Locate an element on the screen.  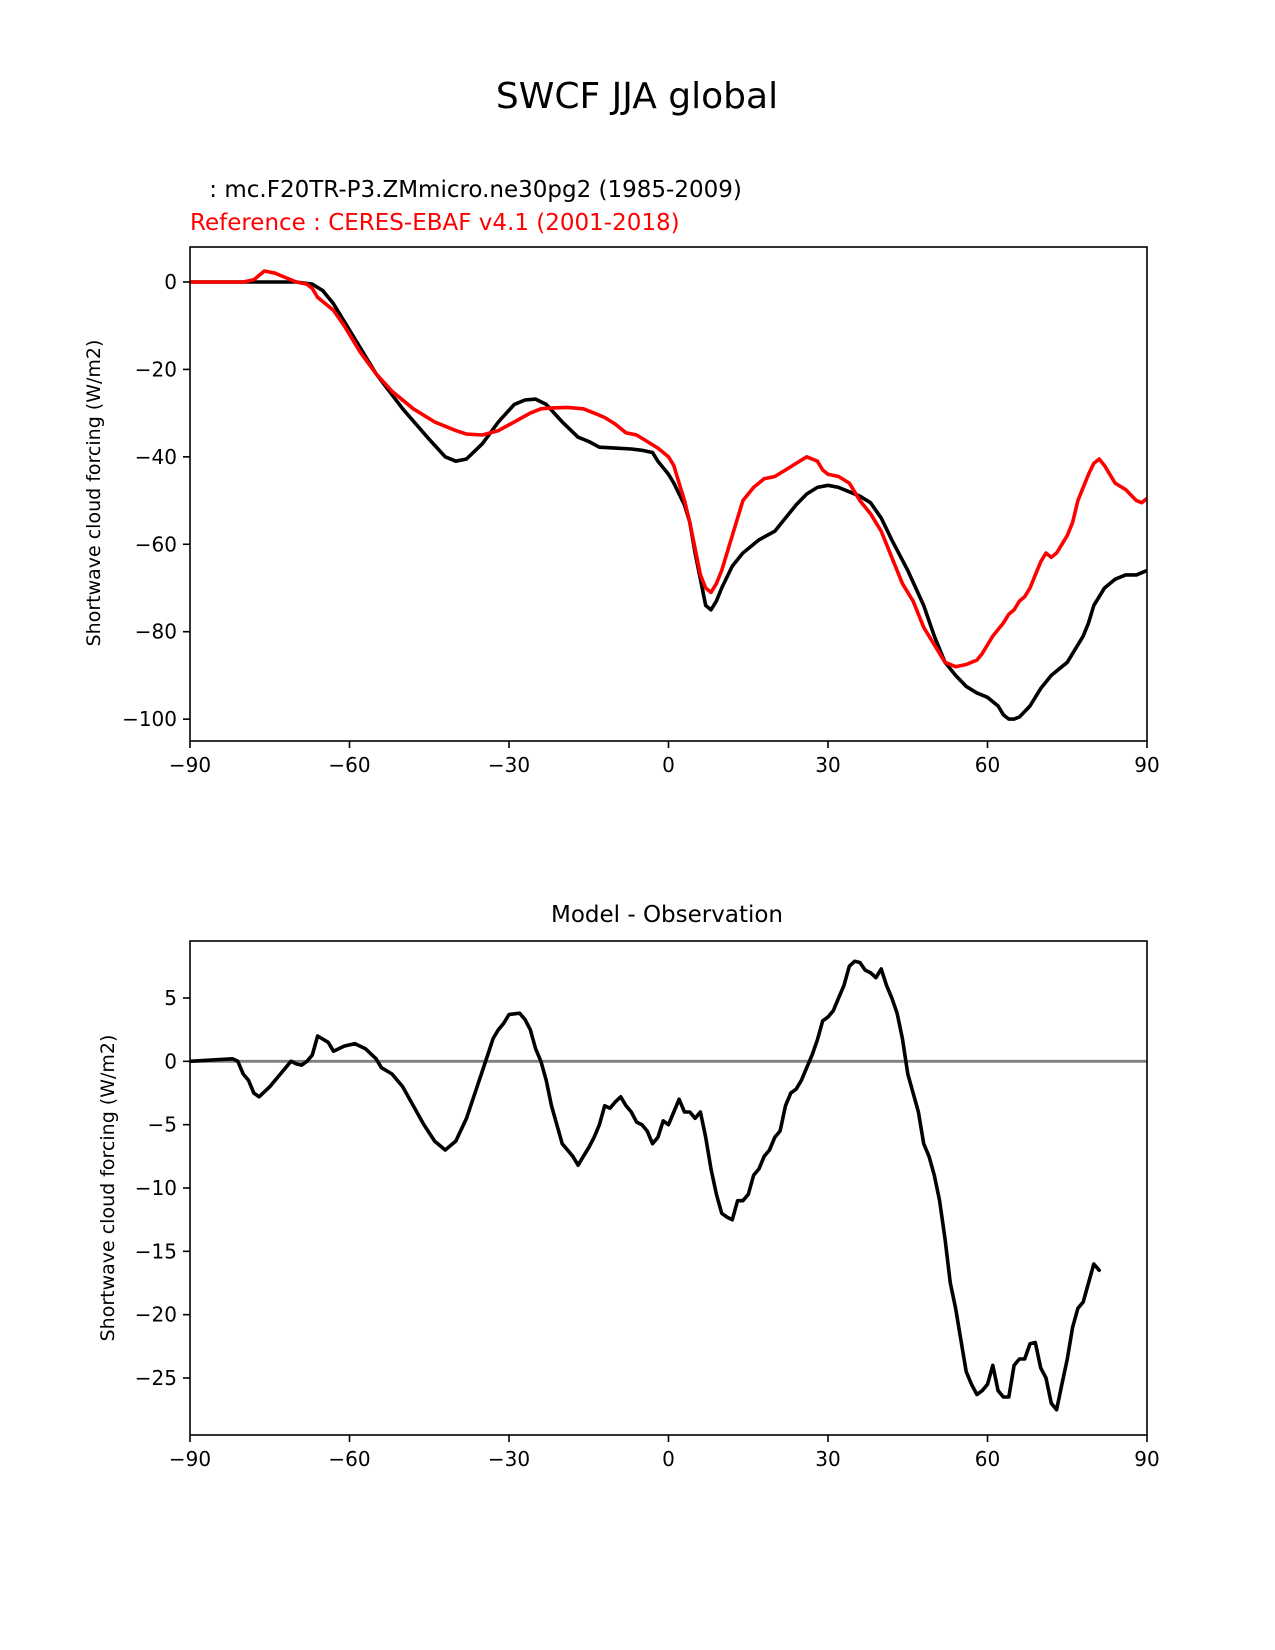
y-tick-label: −60 is located at coordinates (156, 544).